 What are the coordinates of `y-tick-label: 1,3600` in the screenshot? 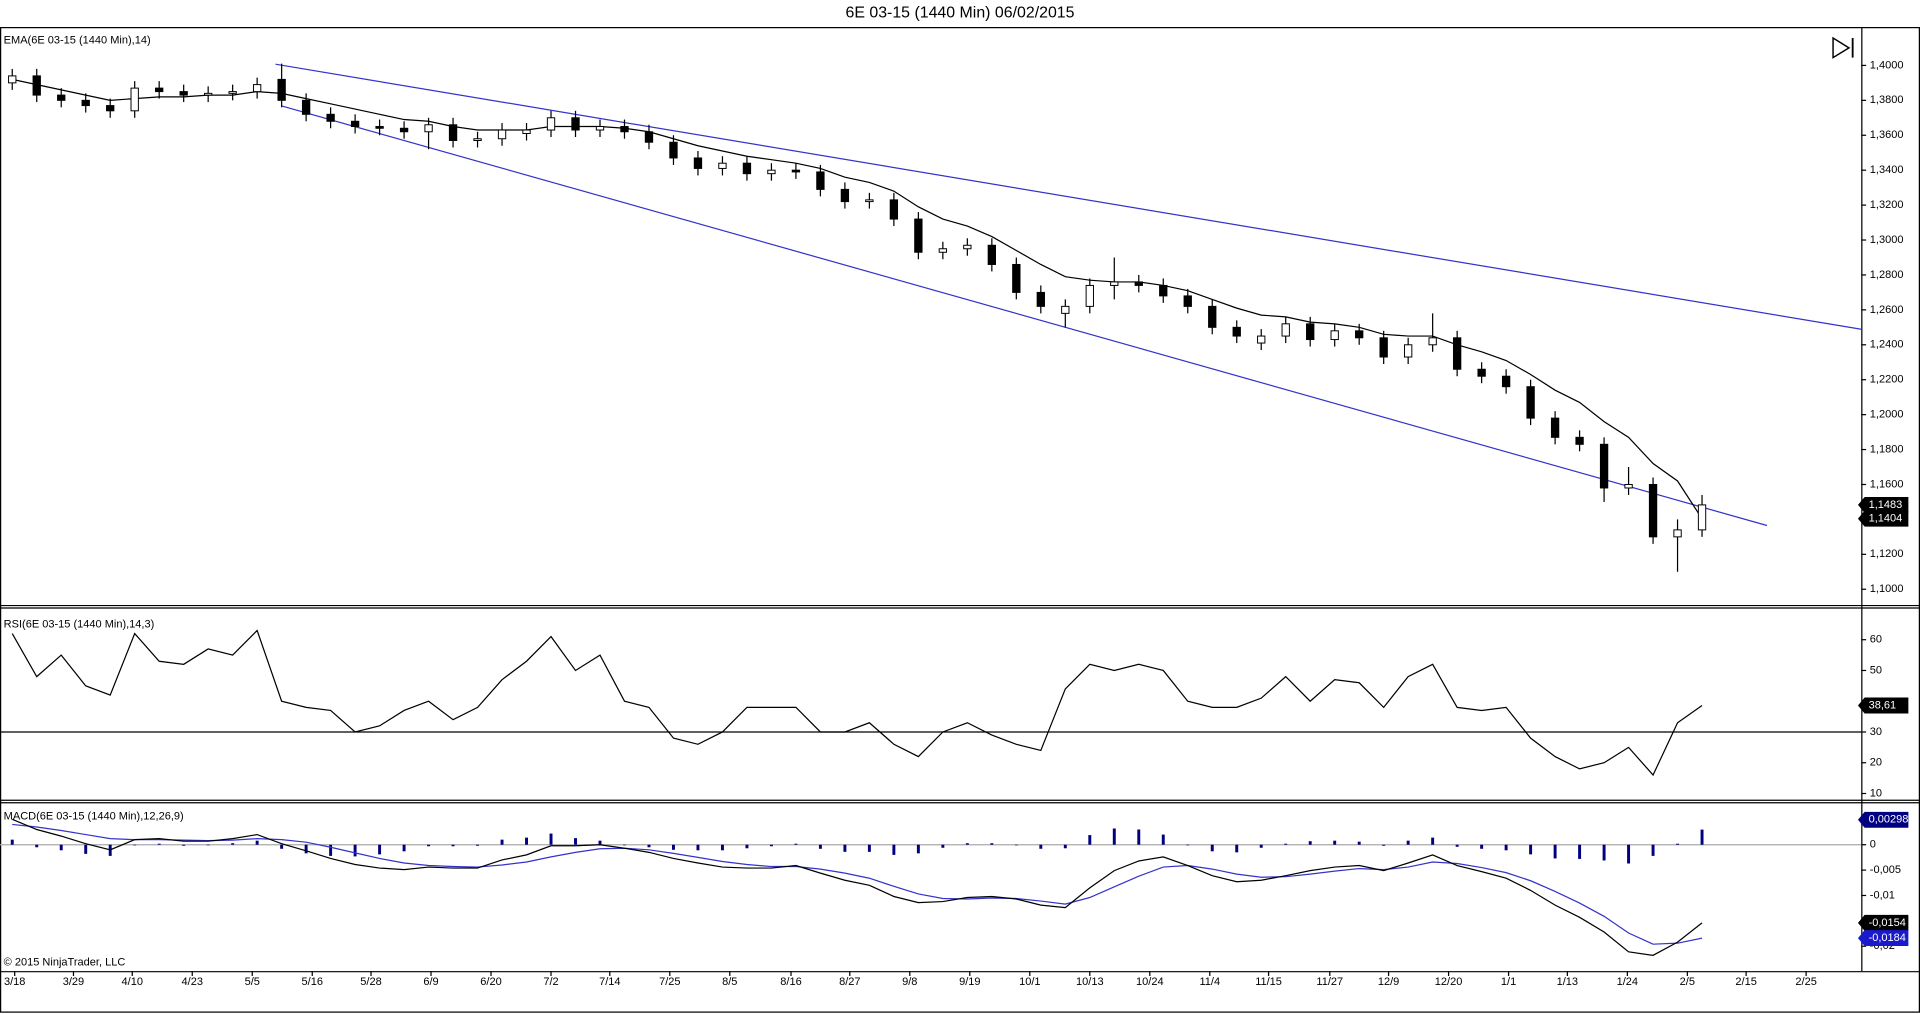 It's located at (1887, 135).